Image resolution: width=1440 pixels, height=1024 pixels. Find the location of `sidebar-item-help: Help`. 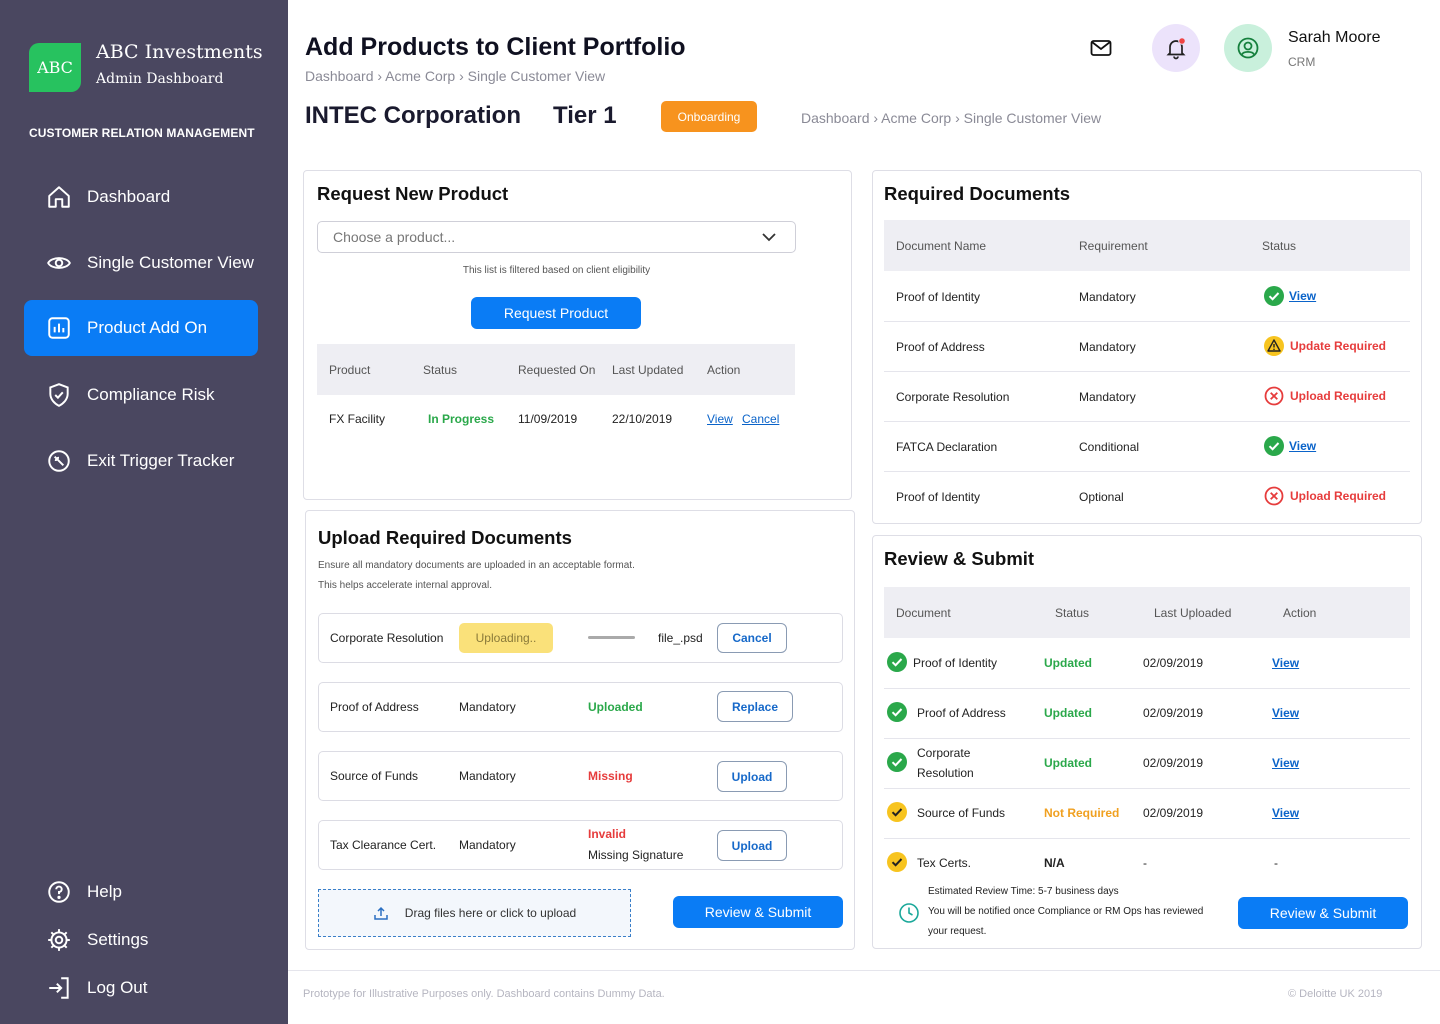

sidebar-item-help: Help is located at coordinates (141, 892).